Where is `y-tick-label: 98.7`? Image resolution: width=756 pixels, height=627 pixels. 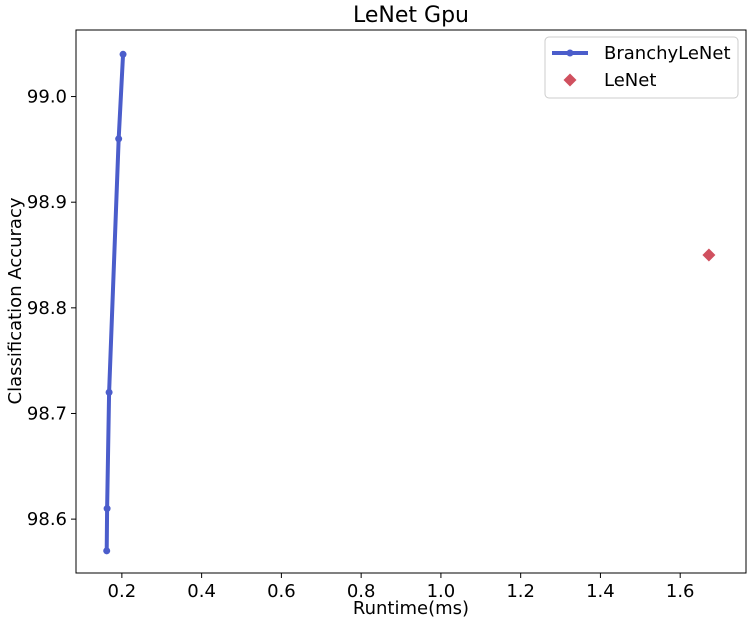
y-tick-label: 98.7 is located at coordinates (47, 413).